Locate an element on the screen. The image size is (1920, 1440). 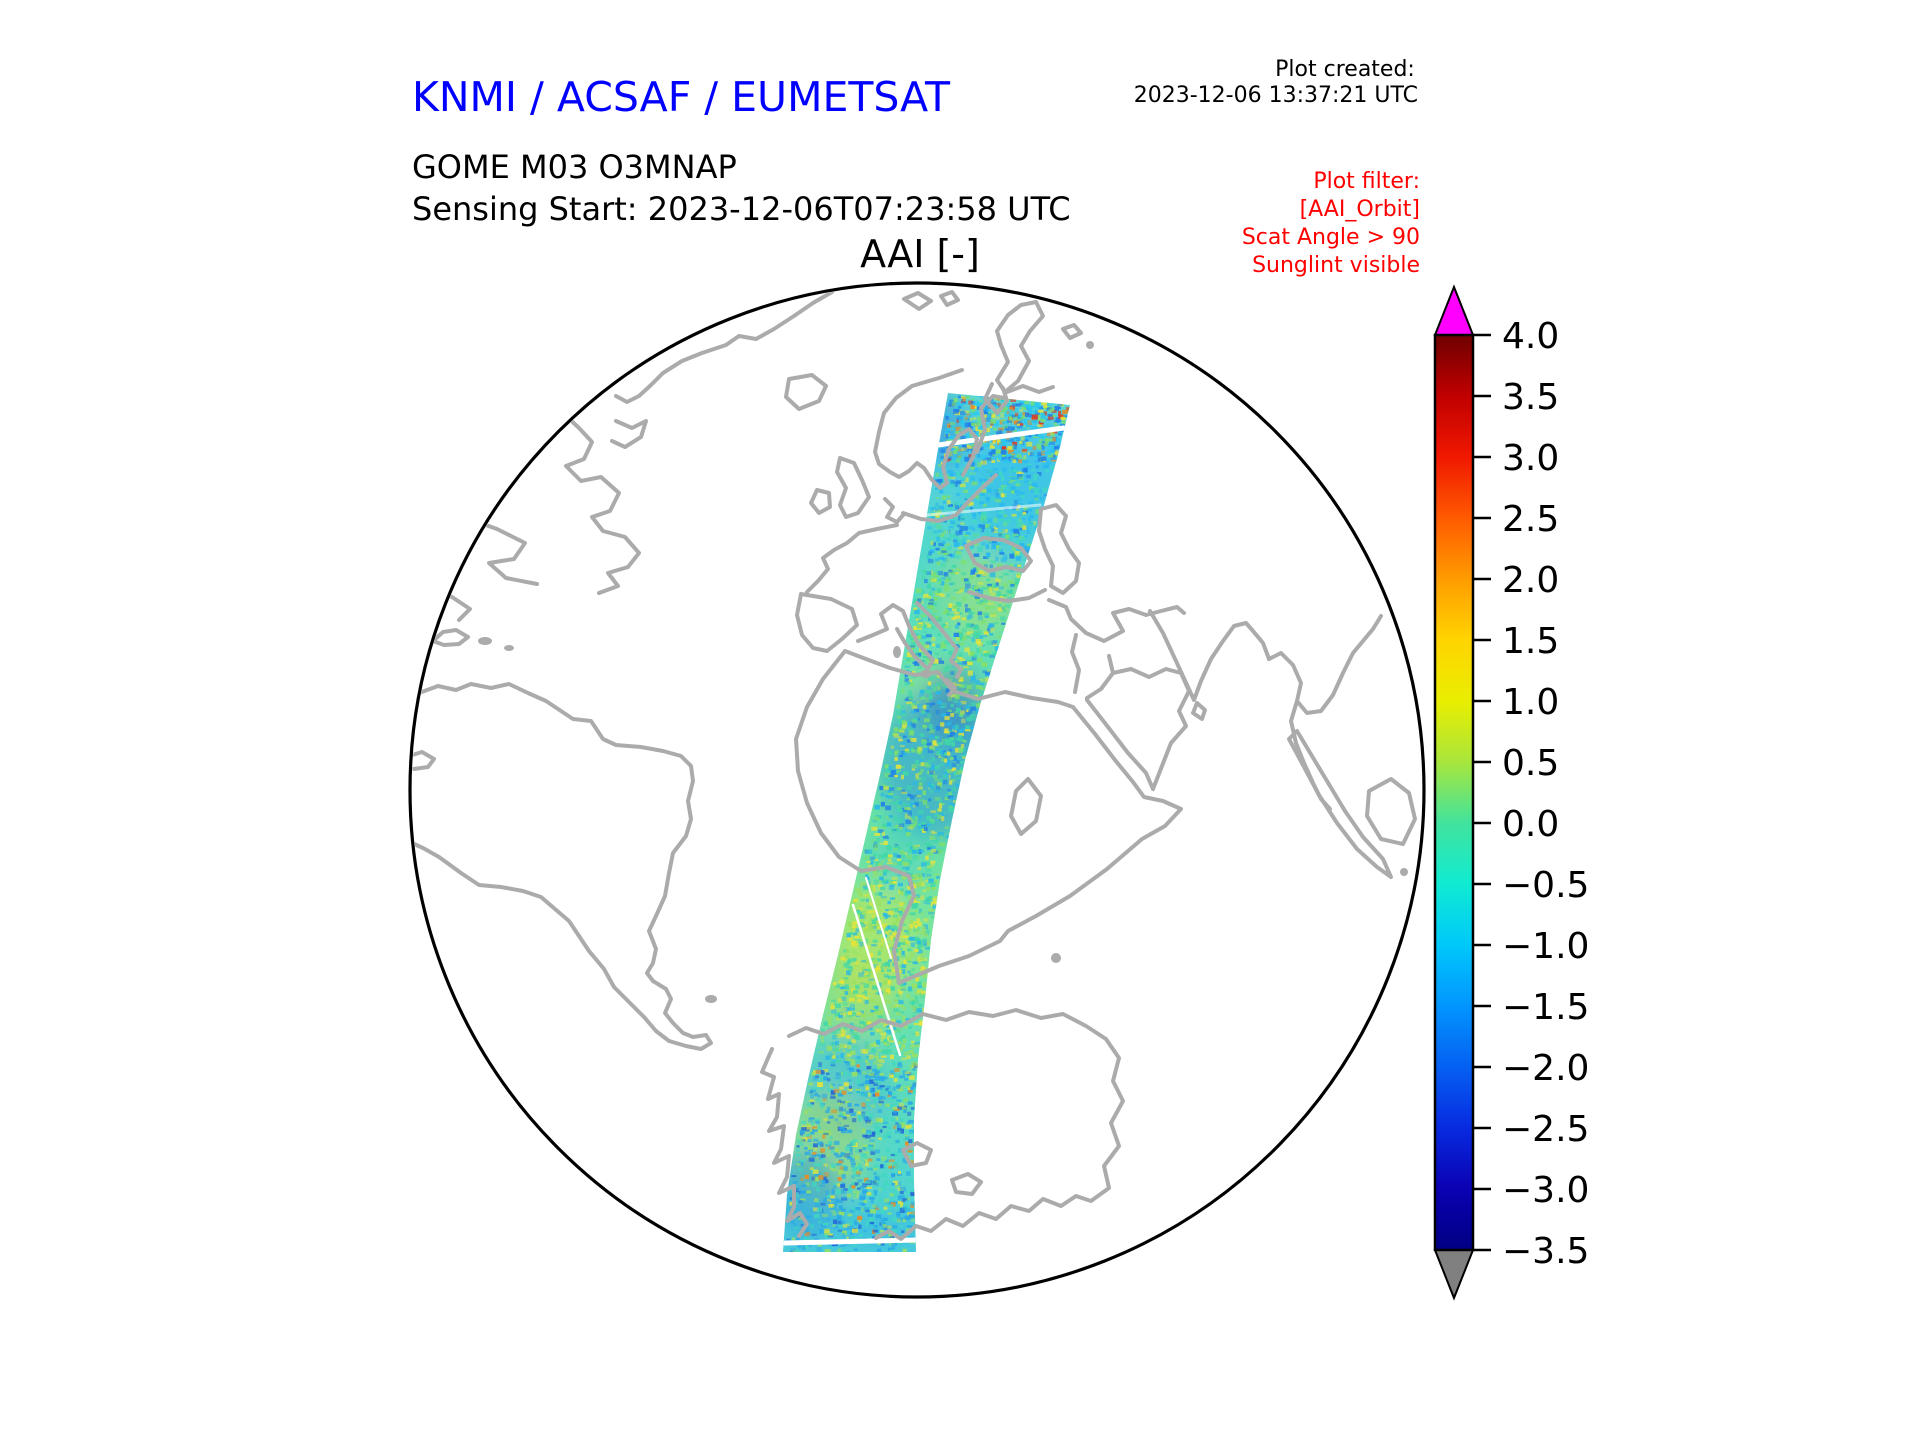
colorbar-tick-label: 0.5 is located at coordinates (1530, 763).